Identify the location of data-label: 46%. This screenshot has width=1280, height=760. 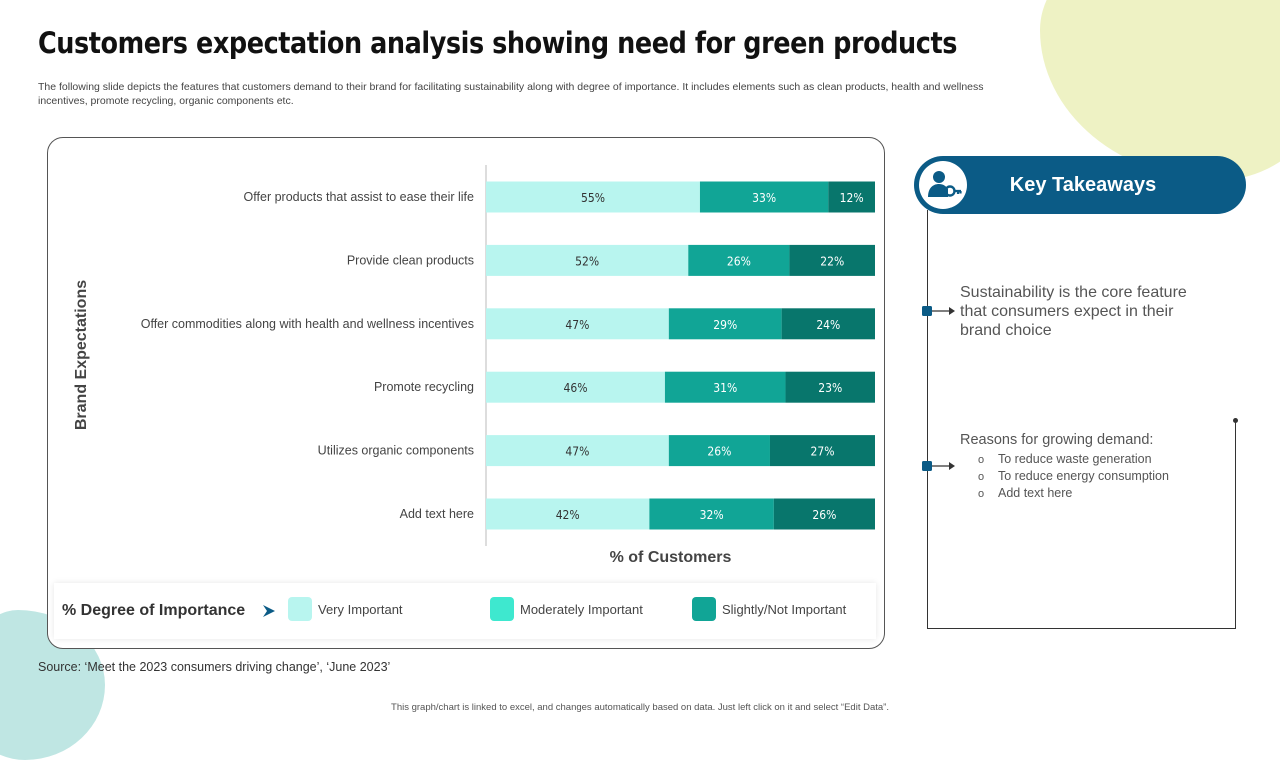
(575, 387).